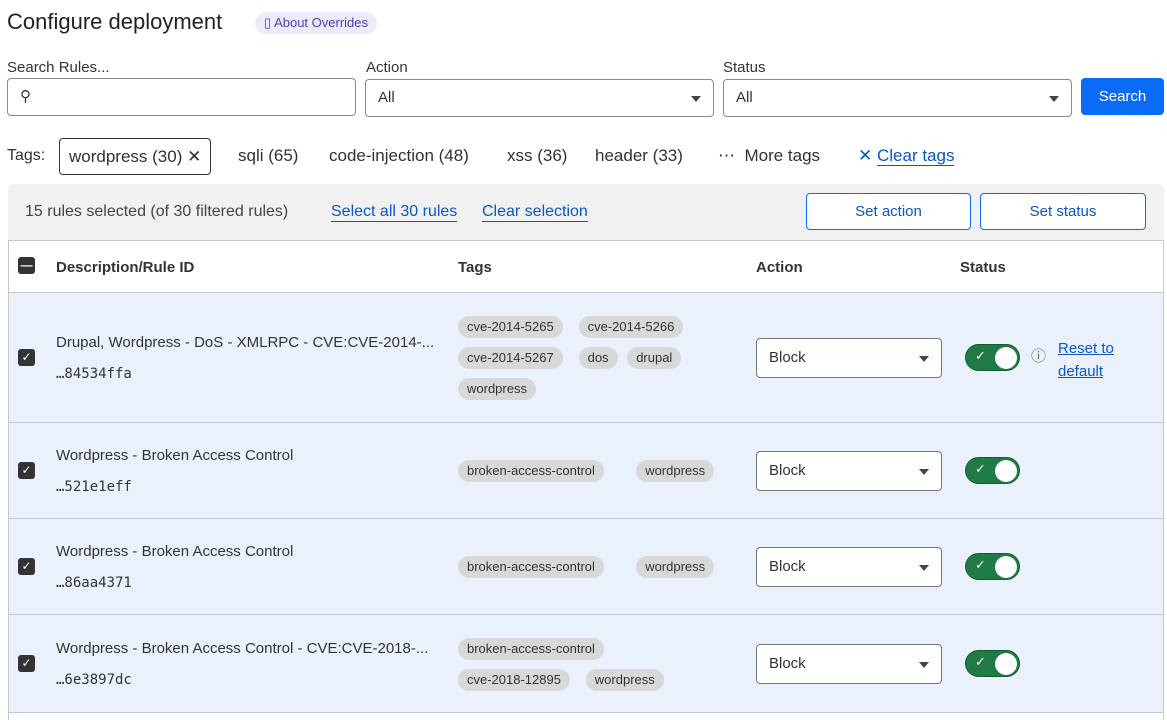 This screenshot has width=1167, height=720. What do you see at coordinates (510, 327) in the screenshot?
I see `tag-pill: cve-2014-5265` at bounding box center [510, 327].